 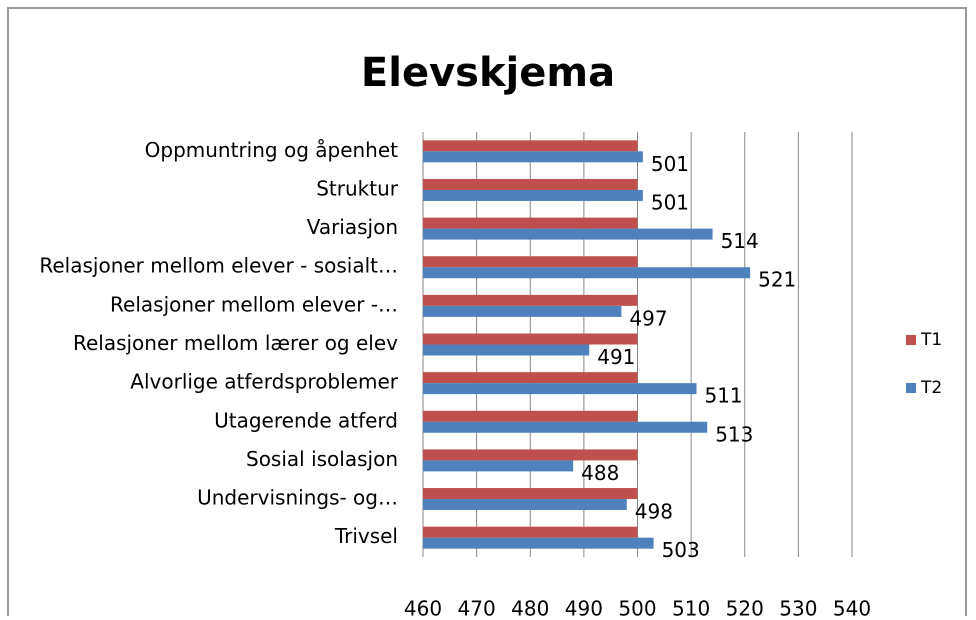 I want to click on data-label: 513, so click(x=734, y=434).